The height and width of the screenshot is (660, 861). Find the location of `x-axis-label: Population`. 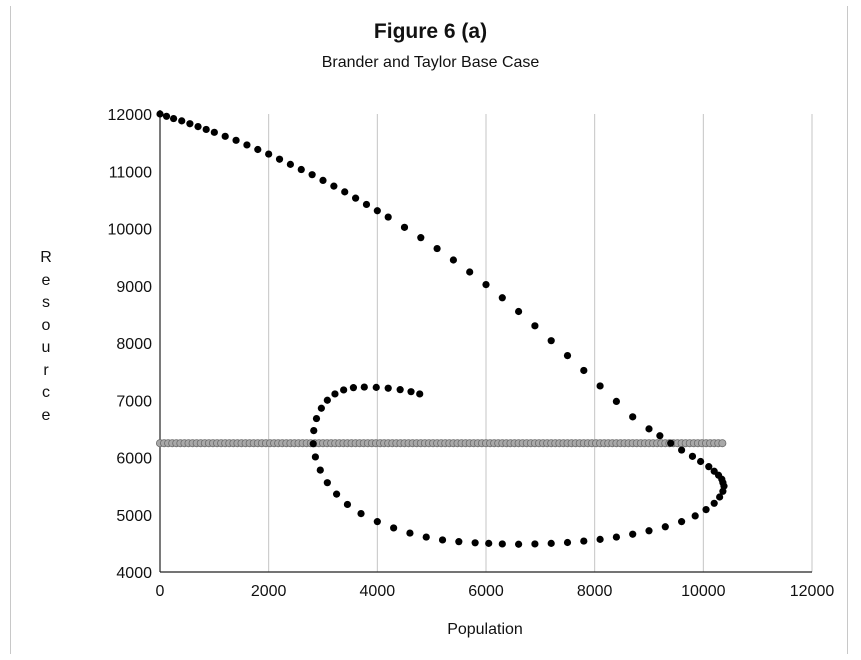

x-axis-label: Population is located at coordinates (485, 629).